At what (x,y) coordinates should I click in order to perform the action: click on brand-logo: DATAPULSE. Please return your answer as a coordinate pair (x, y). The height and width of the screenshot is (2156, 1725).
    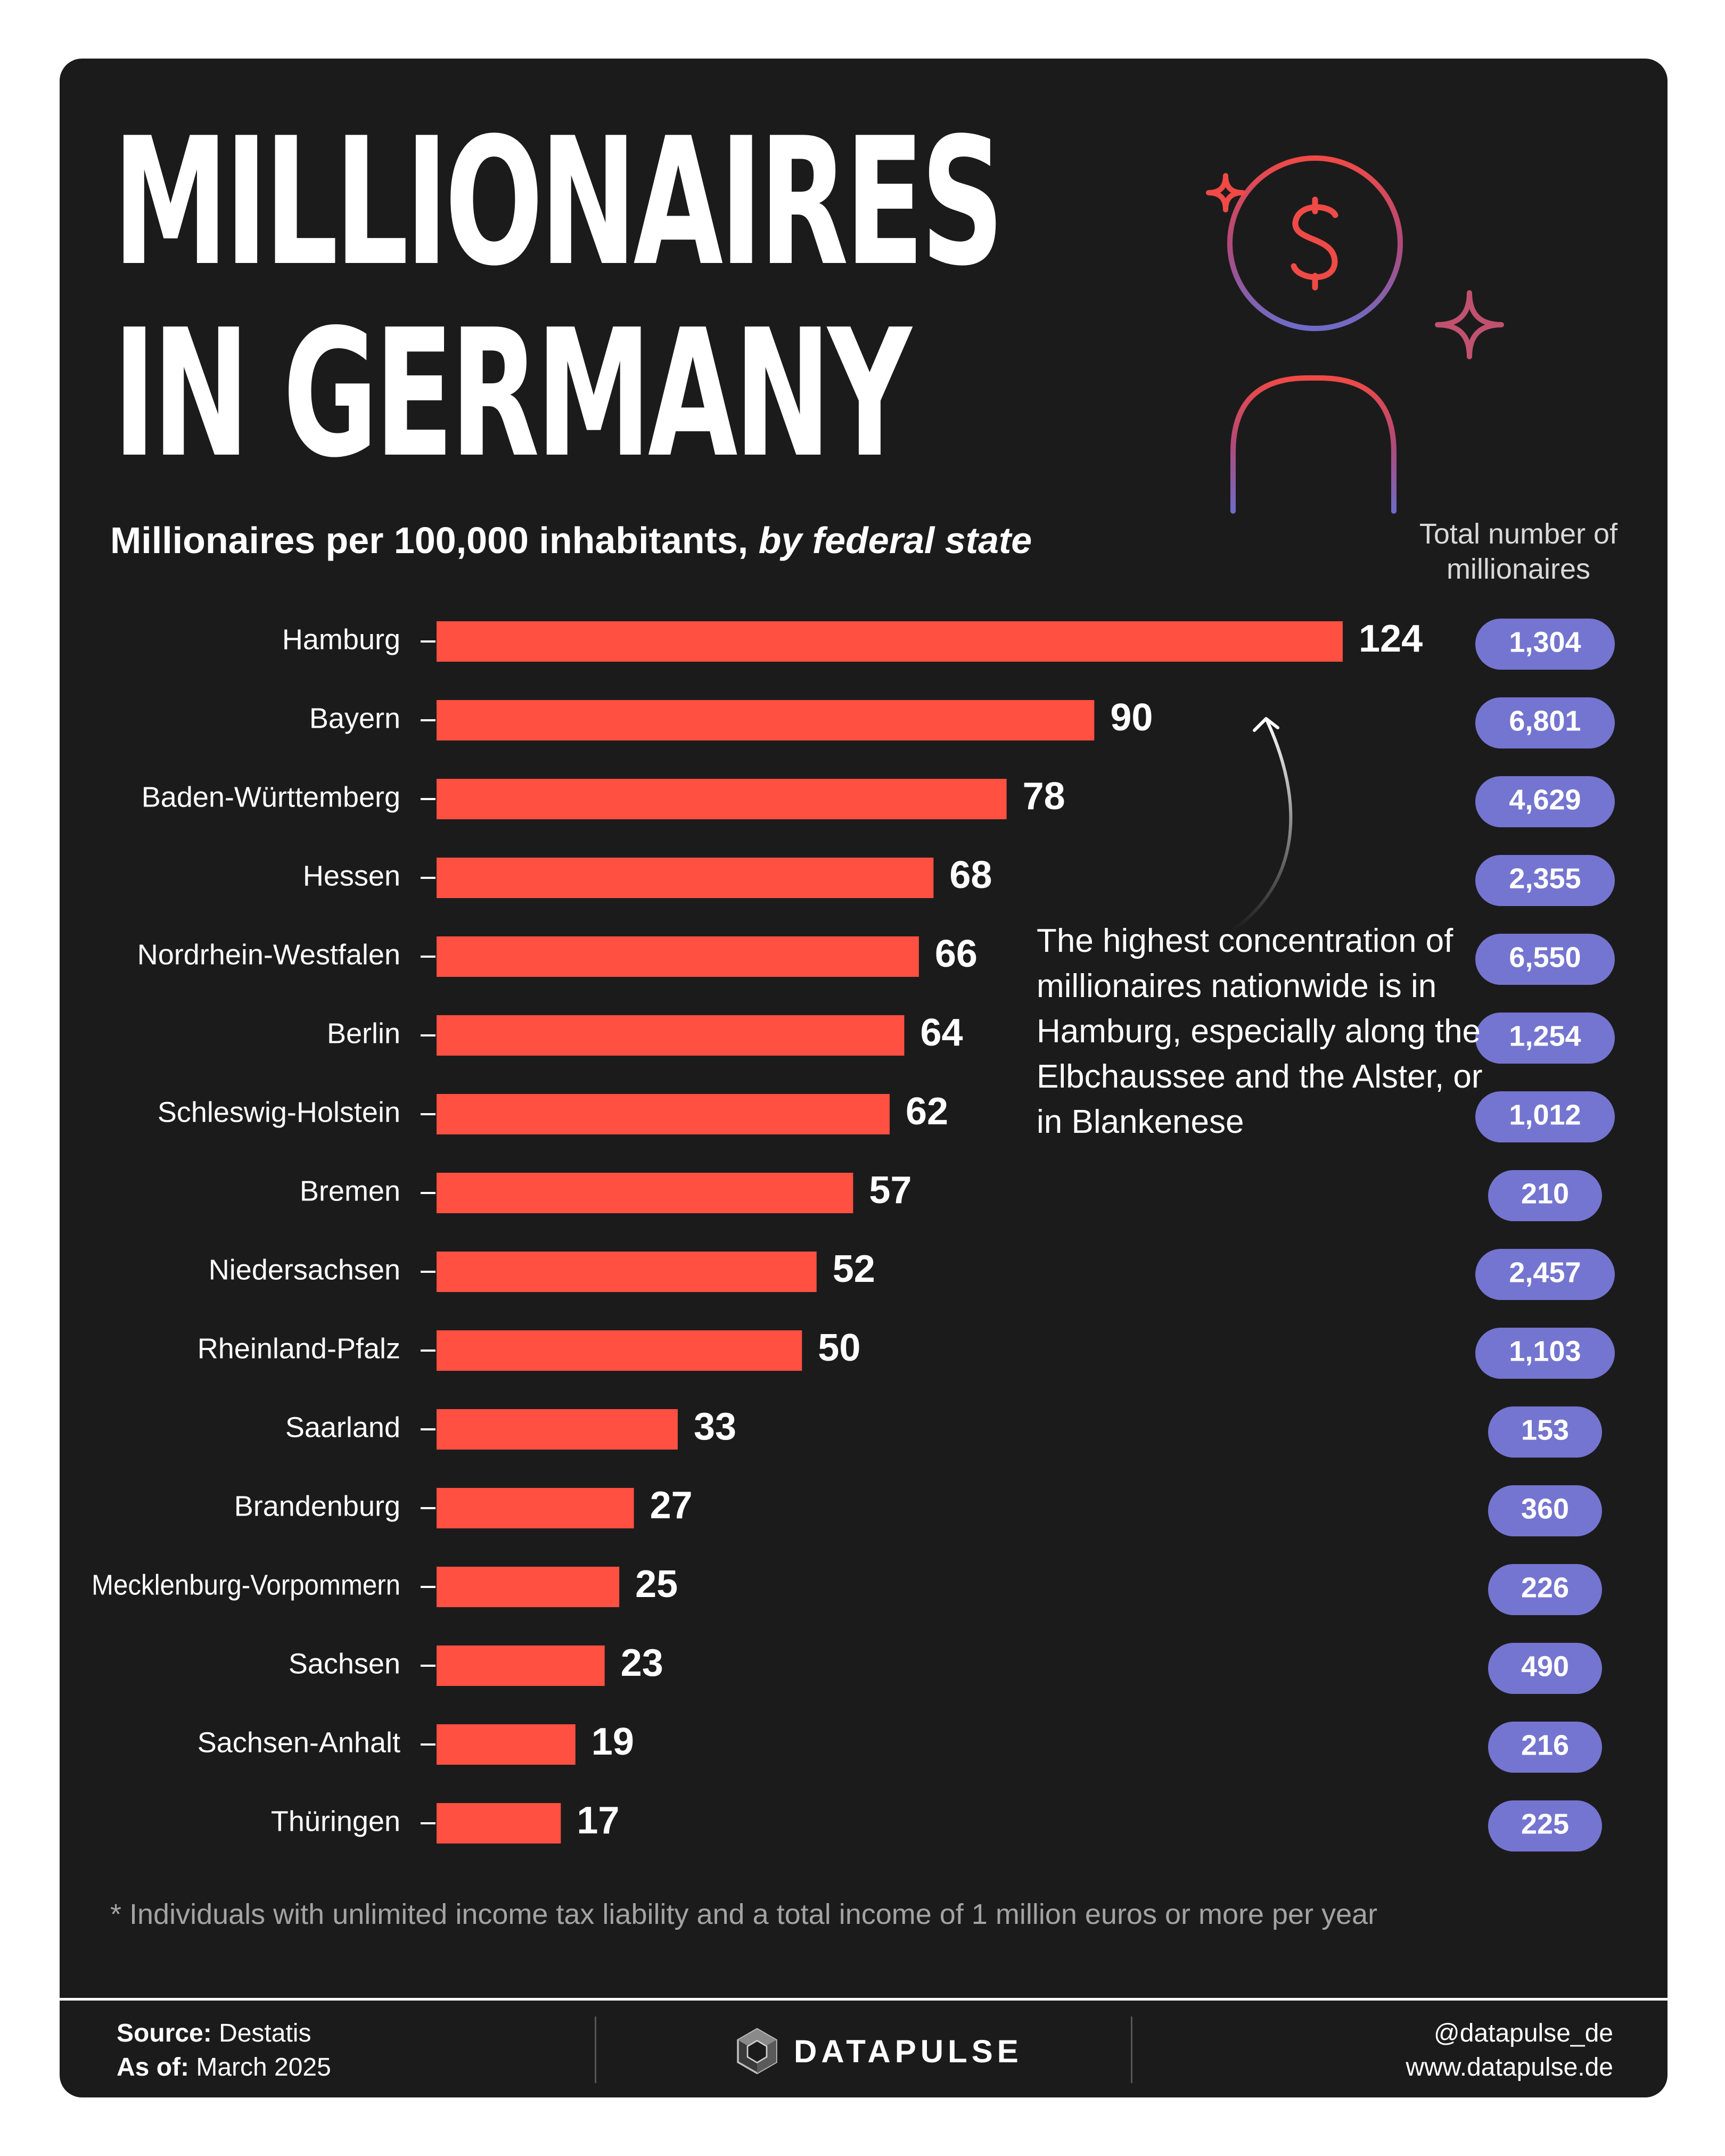
    Looking at the image, I should click on (878, 2051).